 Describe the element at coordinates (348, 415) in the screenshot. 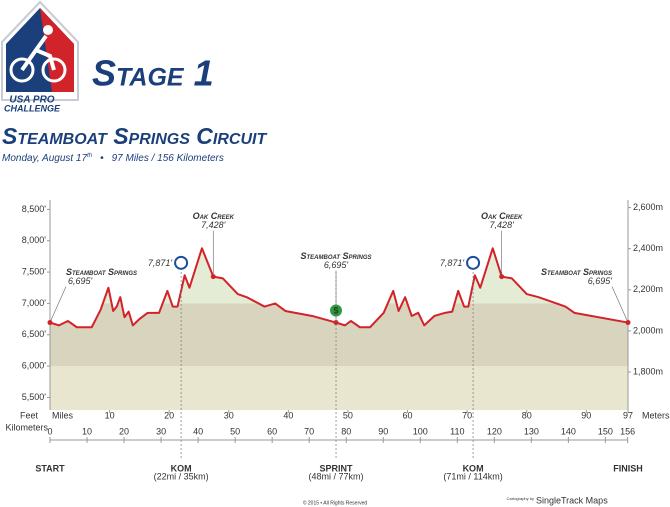

I see `x-tick-label: 50` at that location.